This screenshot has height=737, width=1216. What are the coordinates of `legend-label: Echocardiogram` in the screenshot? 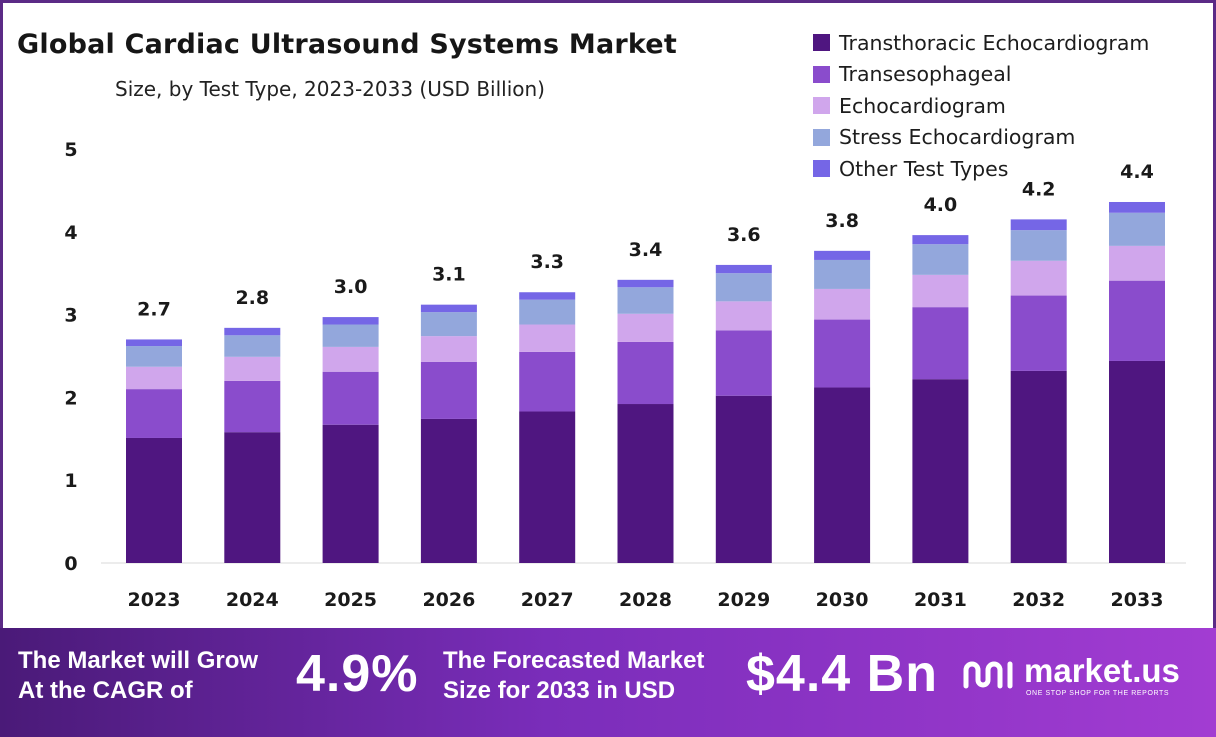 It's located at (922, 105).